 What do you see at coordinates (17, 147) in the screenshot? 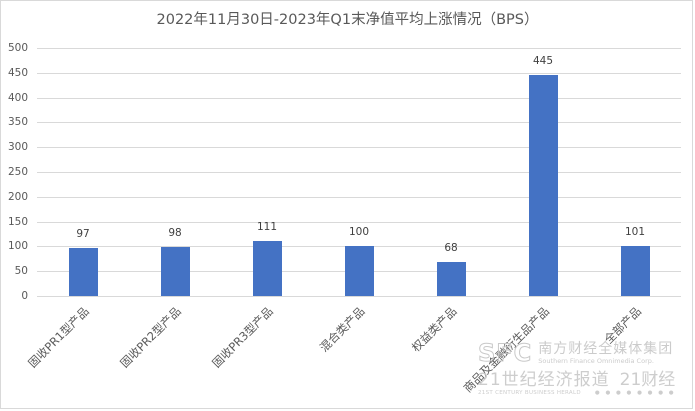
I see `y-tick-label: 300` at bounding box center [17, 147].